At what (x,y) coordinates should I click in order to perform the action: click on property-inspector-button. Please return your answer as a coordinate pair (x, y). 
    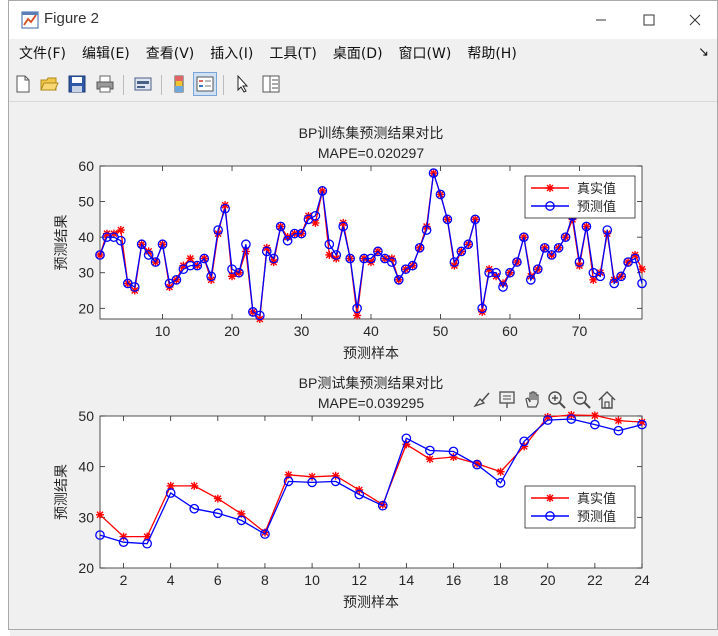
    Looking at the image, I should click on (271, 84).